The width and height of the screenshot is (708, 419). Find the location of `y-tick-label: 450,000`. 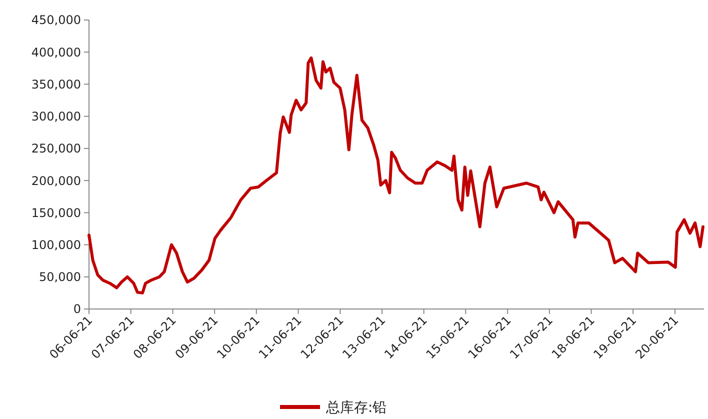

y-tick-label: 450,000 is located at coordinates (56, 20).